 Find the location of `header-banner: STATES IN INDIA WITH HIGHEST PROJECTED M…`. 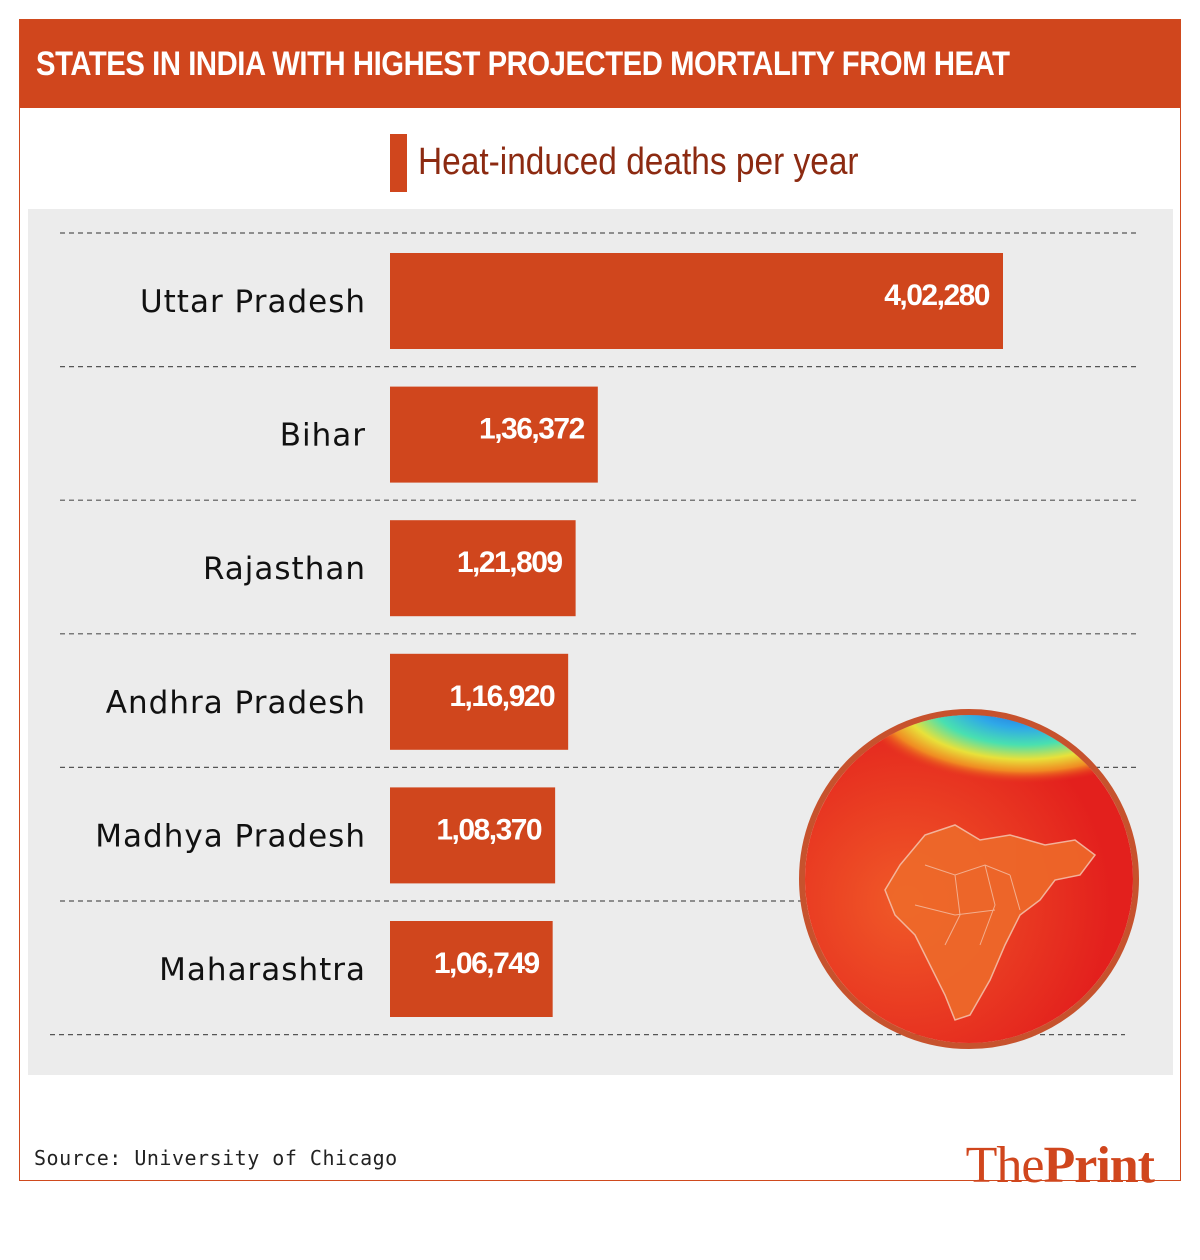

header-banner: STATES IN INDIA WITH HIGHEST PROJECTED M… is located at coordinates (600, 64).